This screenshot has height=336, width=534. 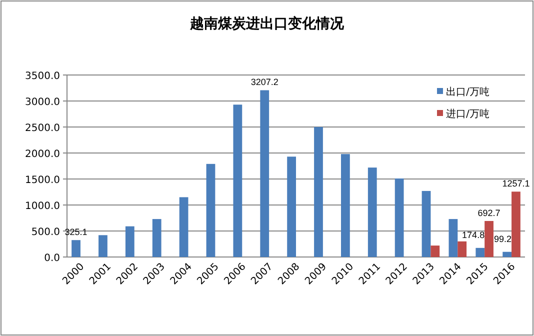 I want to click on data-label: 692.7, so click(x=489, y=213).